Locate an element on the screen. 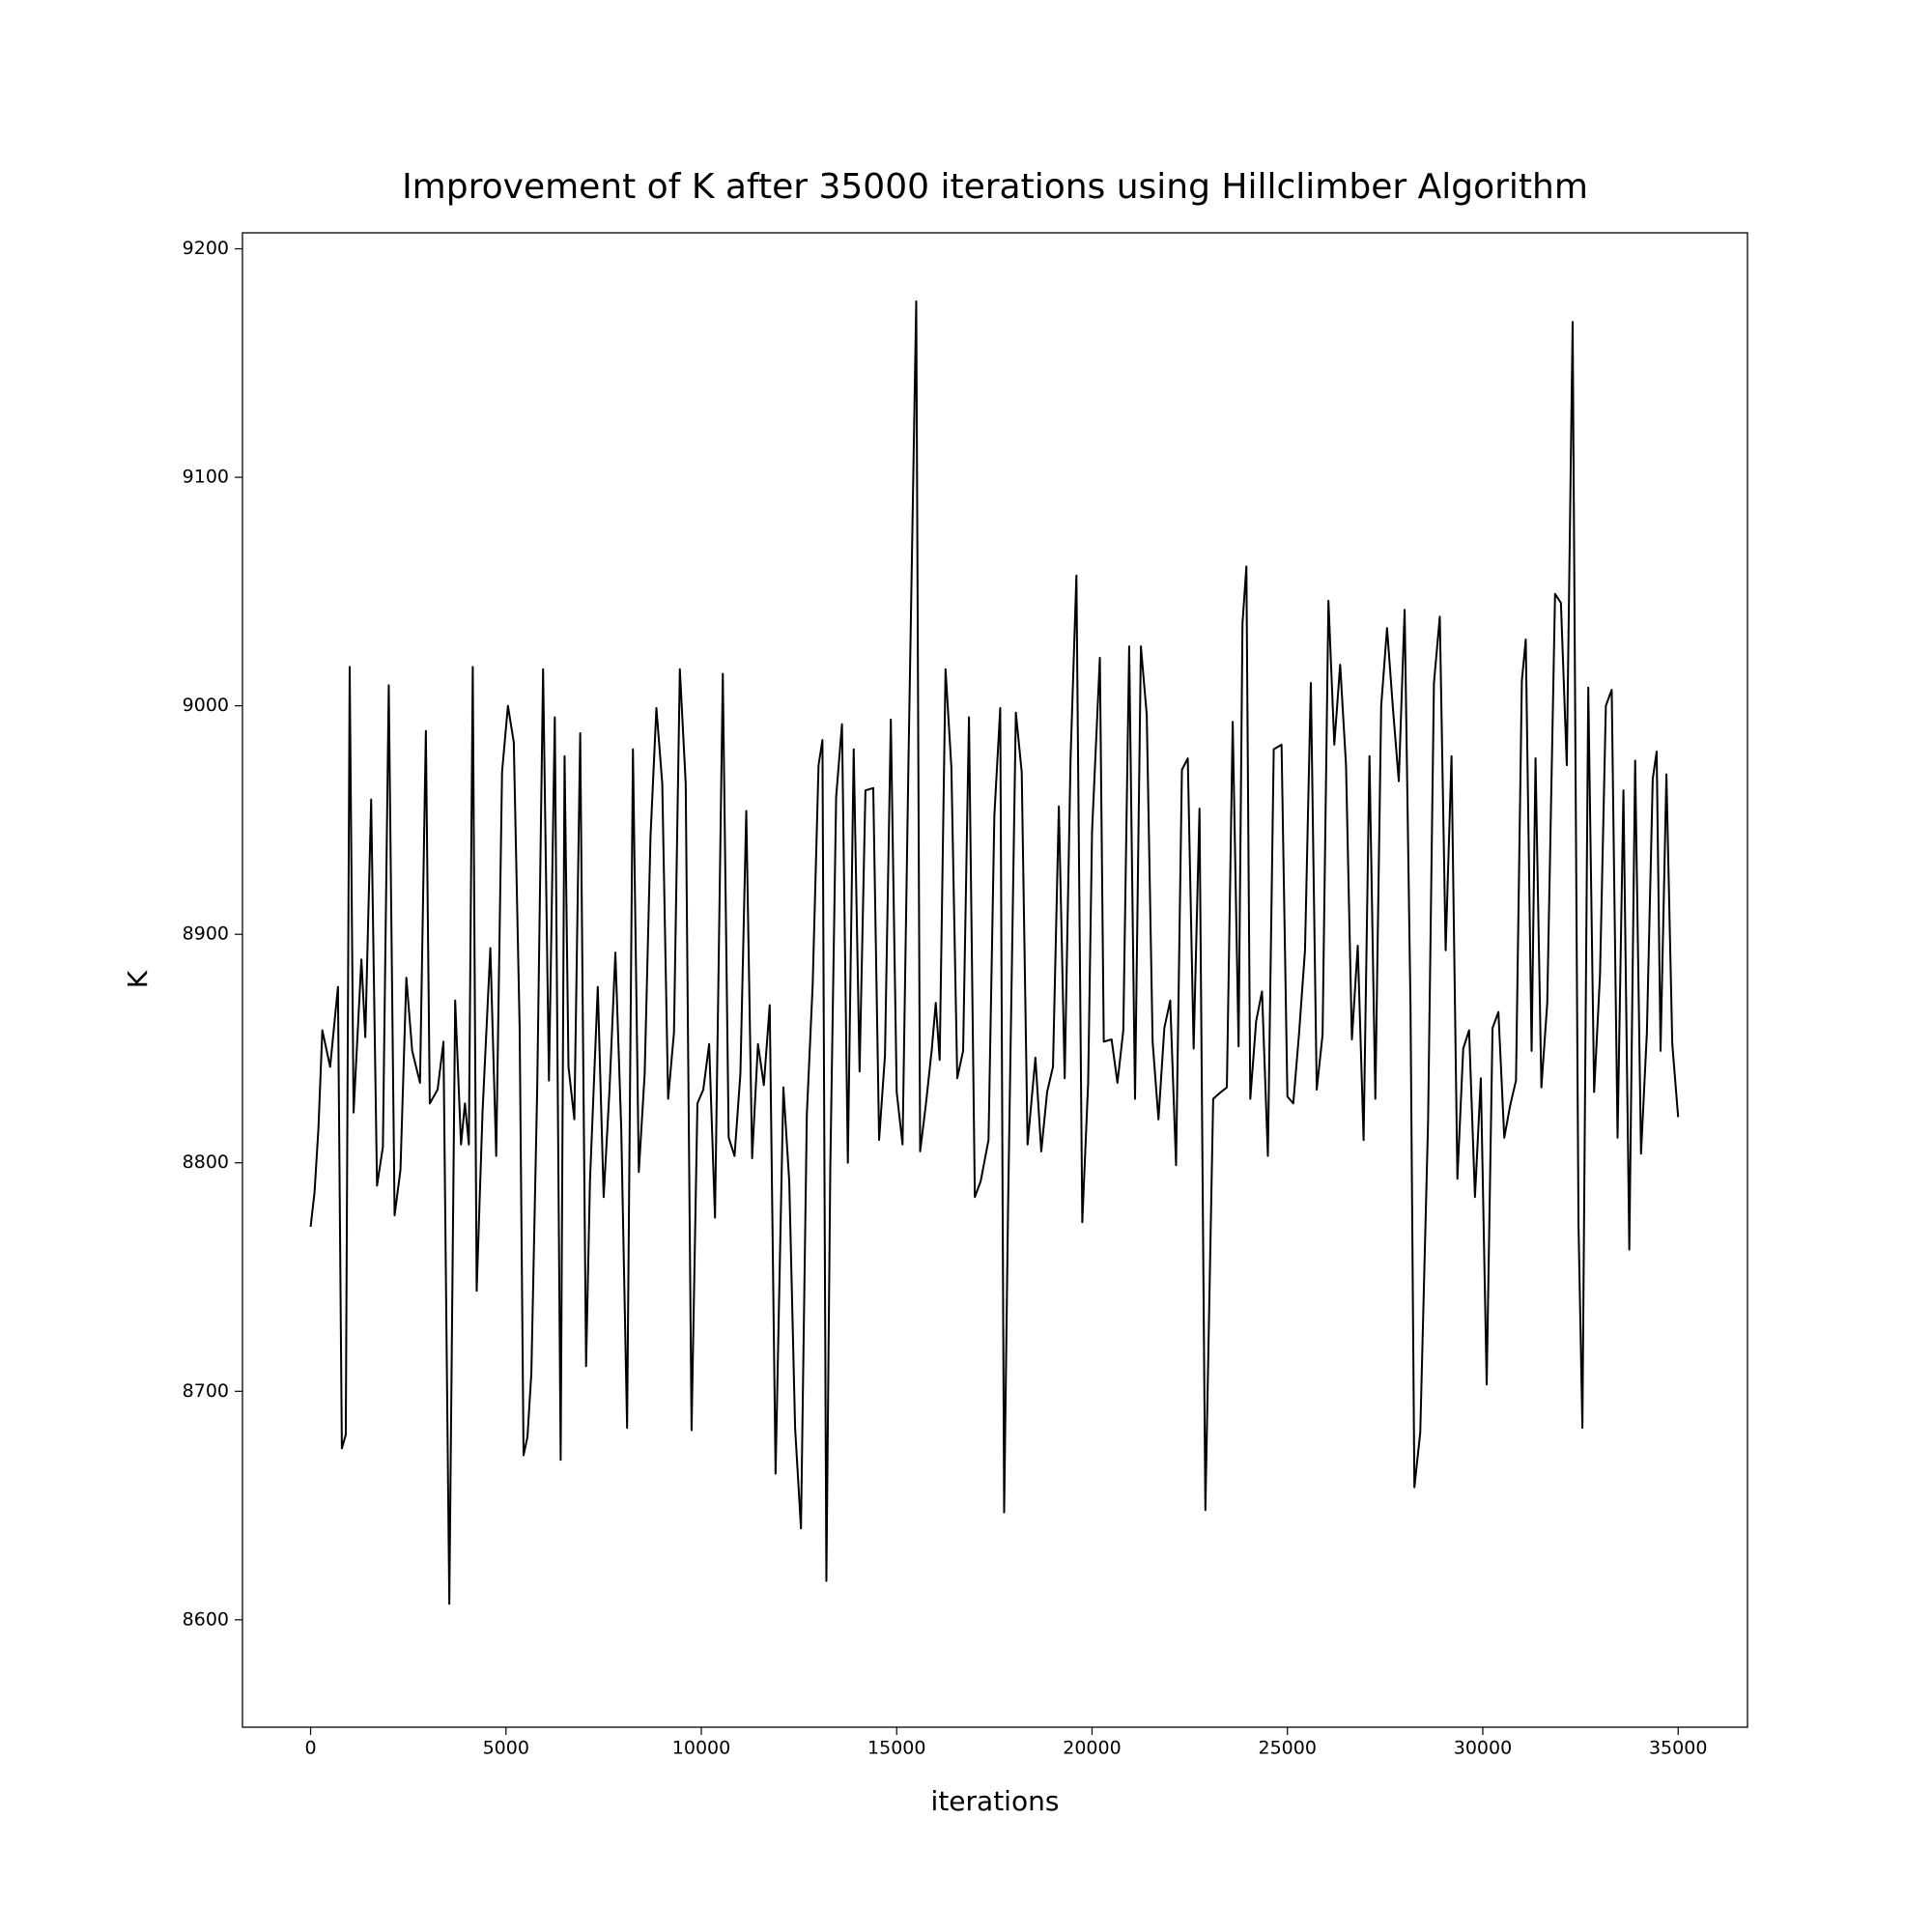 The height and width of the screenshot is (1932, 1932). y-tick-label: 8700 is located at coordinates (206, 1391).